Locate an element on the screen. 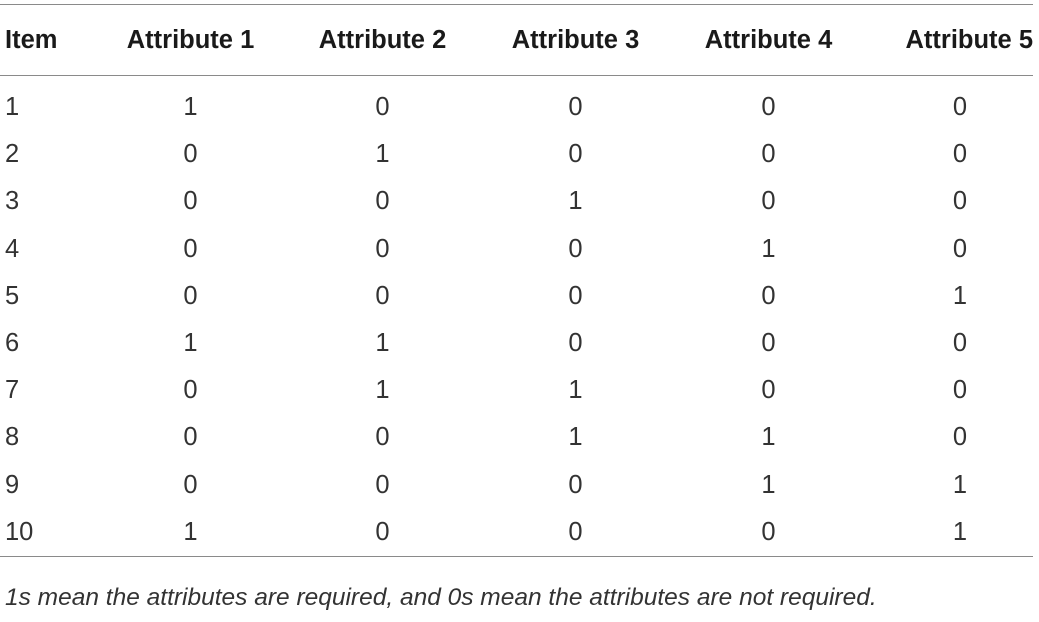 The height and width of the screenshot is (622, 1039). item-number-cell: 3 is located at coordinates (12, 201).